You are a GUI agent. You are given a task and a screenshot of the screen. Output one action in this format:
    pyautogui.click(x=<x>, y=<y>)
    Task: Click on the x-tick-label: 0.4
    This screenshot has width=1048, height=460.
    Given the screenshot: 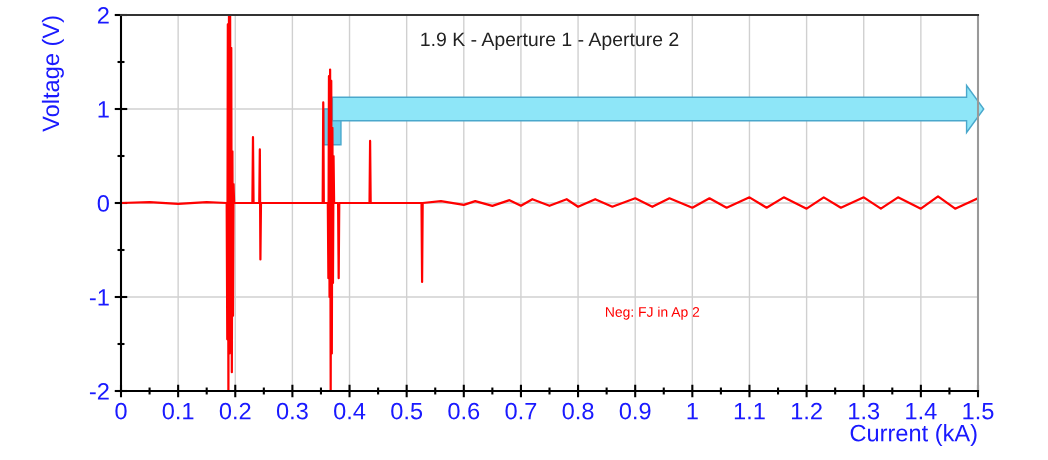 What is the action you would take?
    pyautogui.click(x=350, y=411)
    